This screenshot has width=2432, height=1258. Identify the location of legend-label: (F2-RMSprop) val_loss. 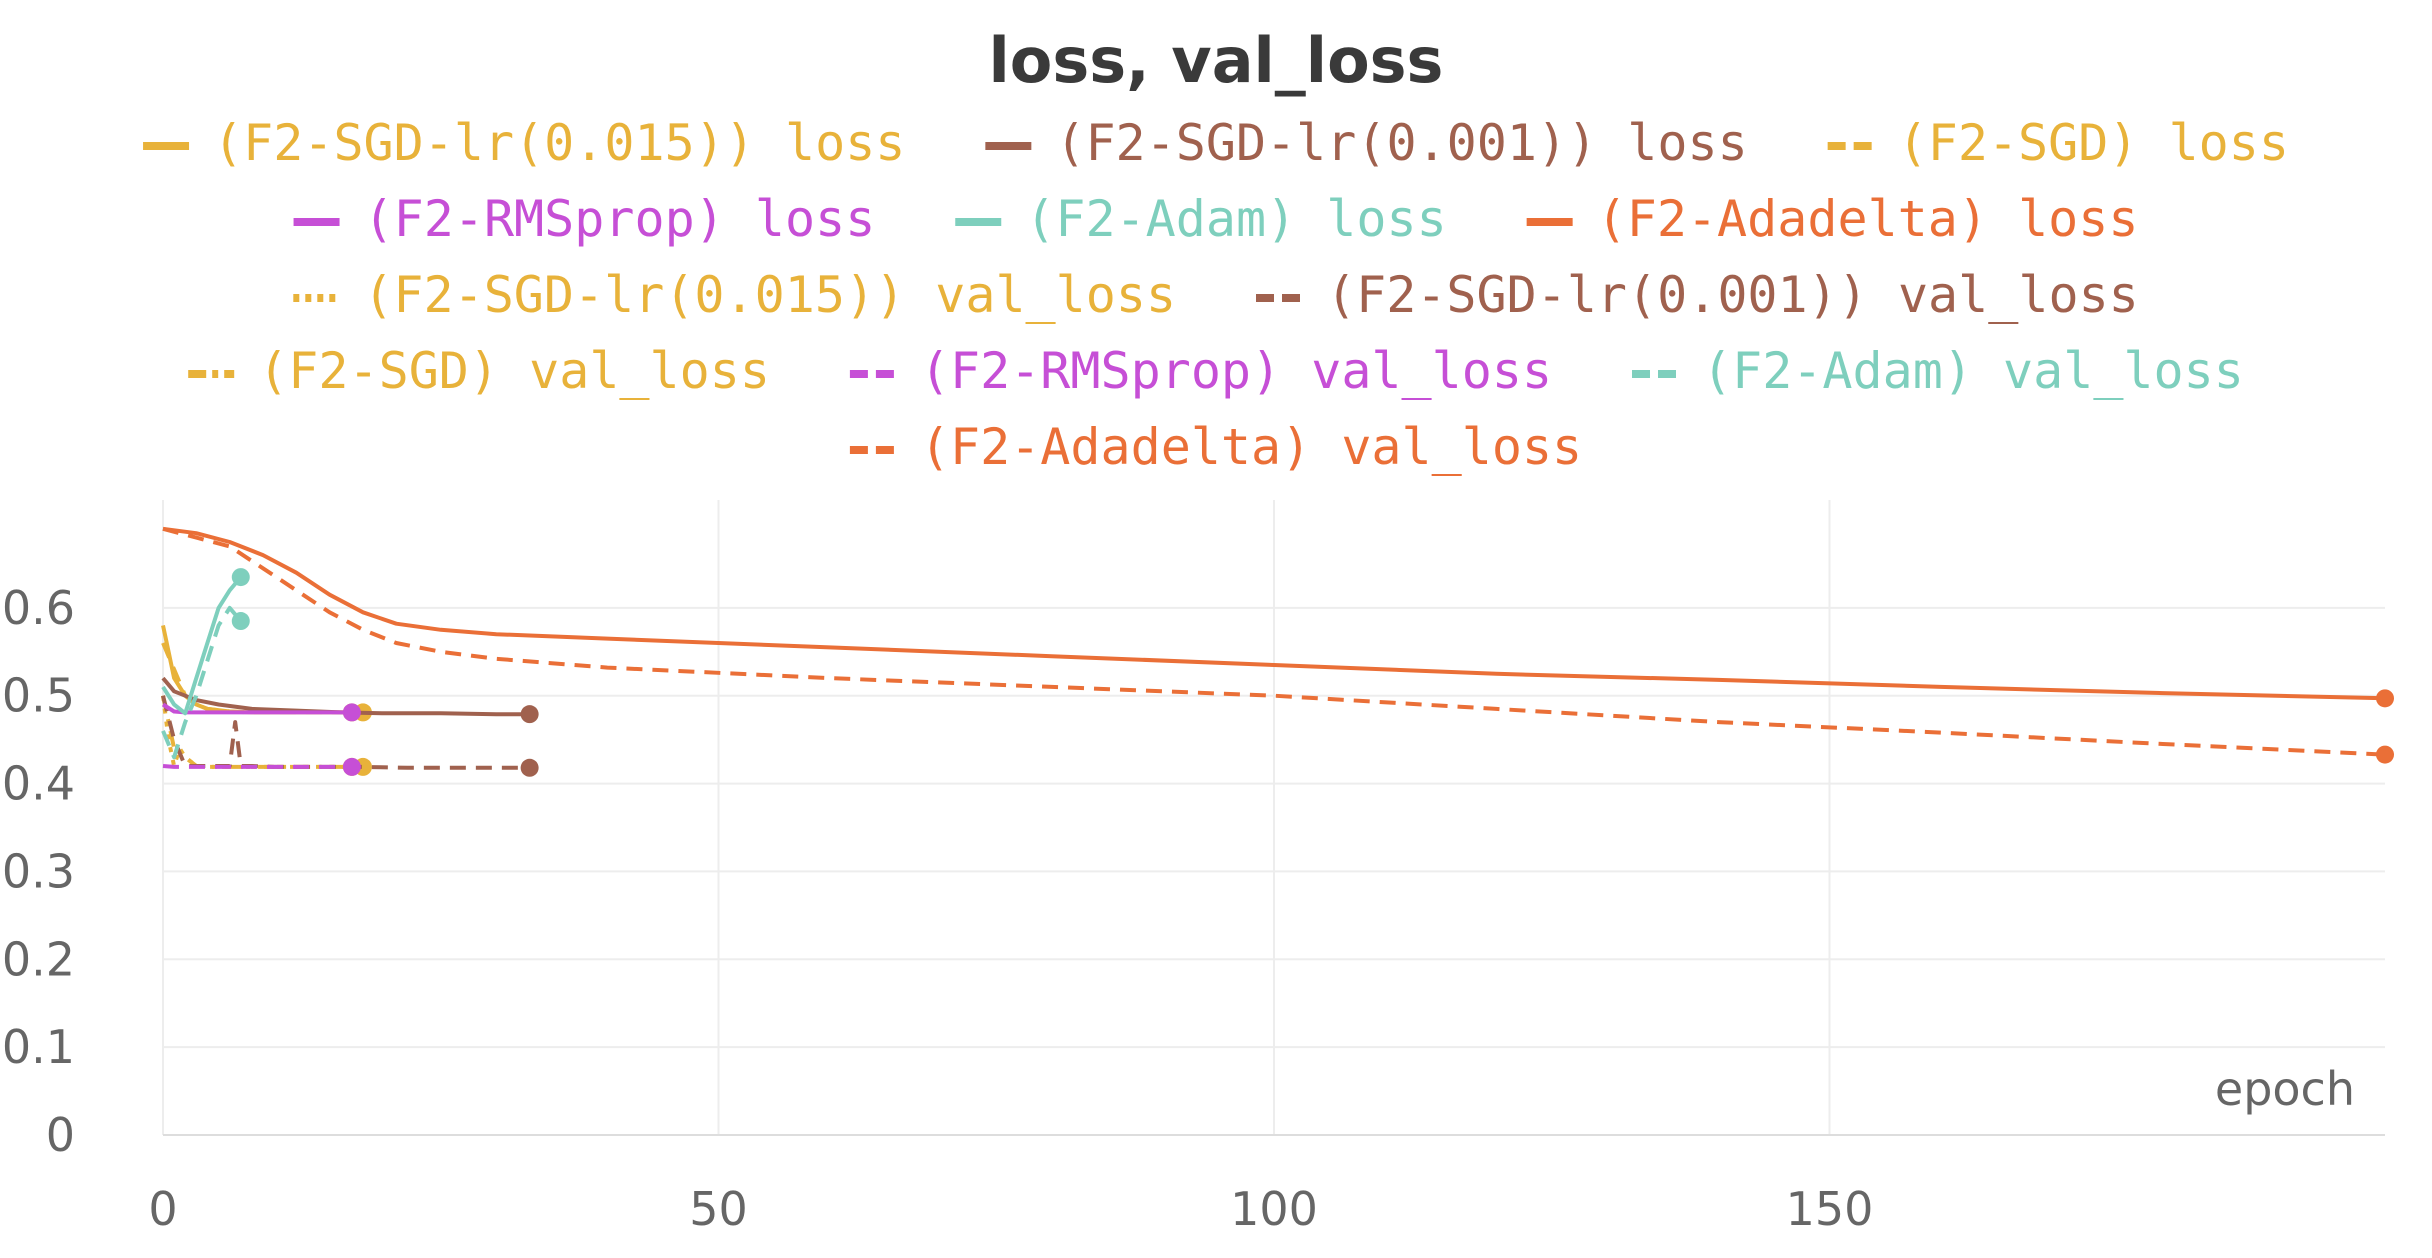
(1236, 371).